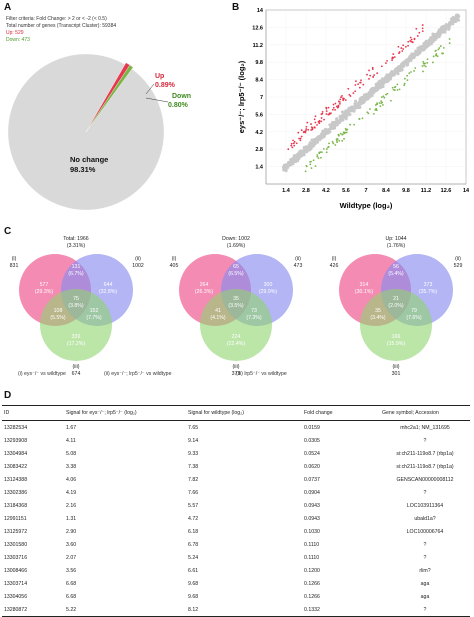 This screenshot has height=617, width=474. I want to click on venn-count-iii: 301, so click(396, 374).